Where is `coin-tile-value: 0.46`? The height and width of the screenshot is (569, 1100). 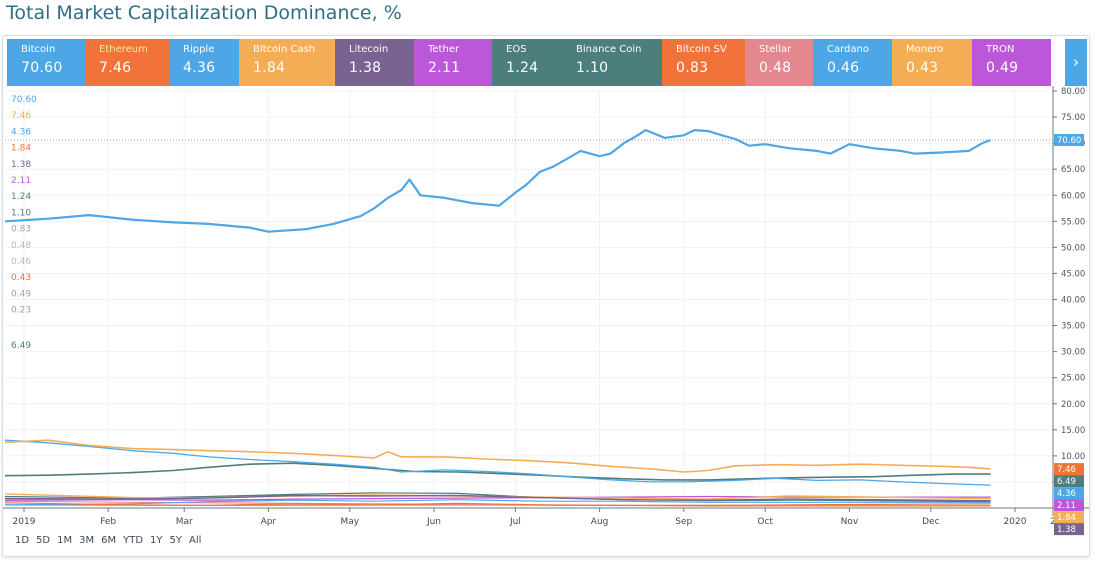
coin-tile-value: 0.46 is located at coordinates (843, 68).